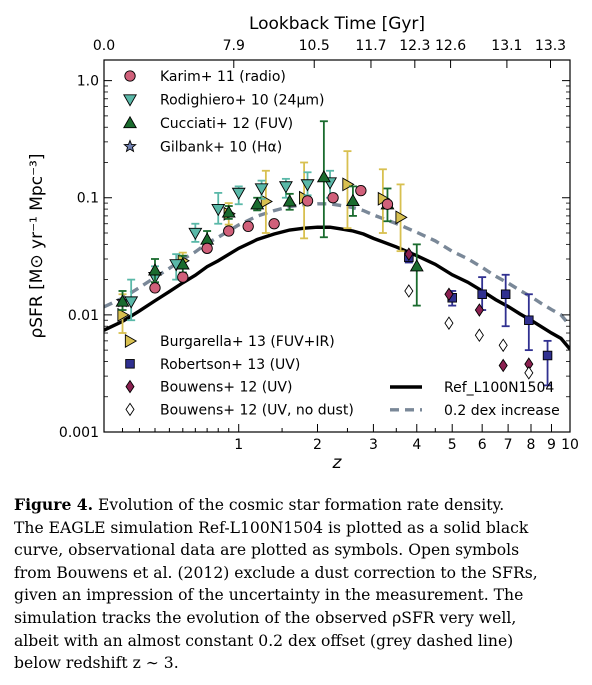 This screenshot has height=685, width=592. Describe the element at coordinates (482, 445) in the screenshot. I see `x-tick-label: 6` at that location.